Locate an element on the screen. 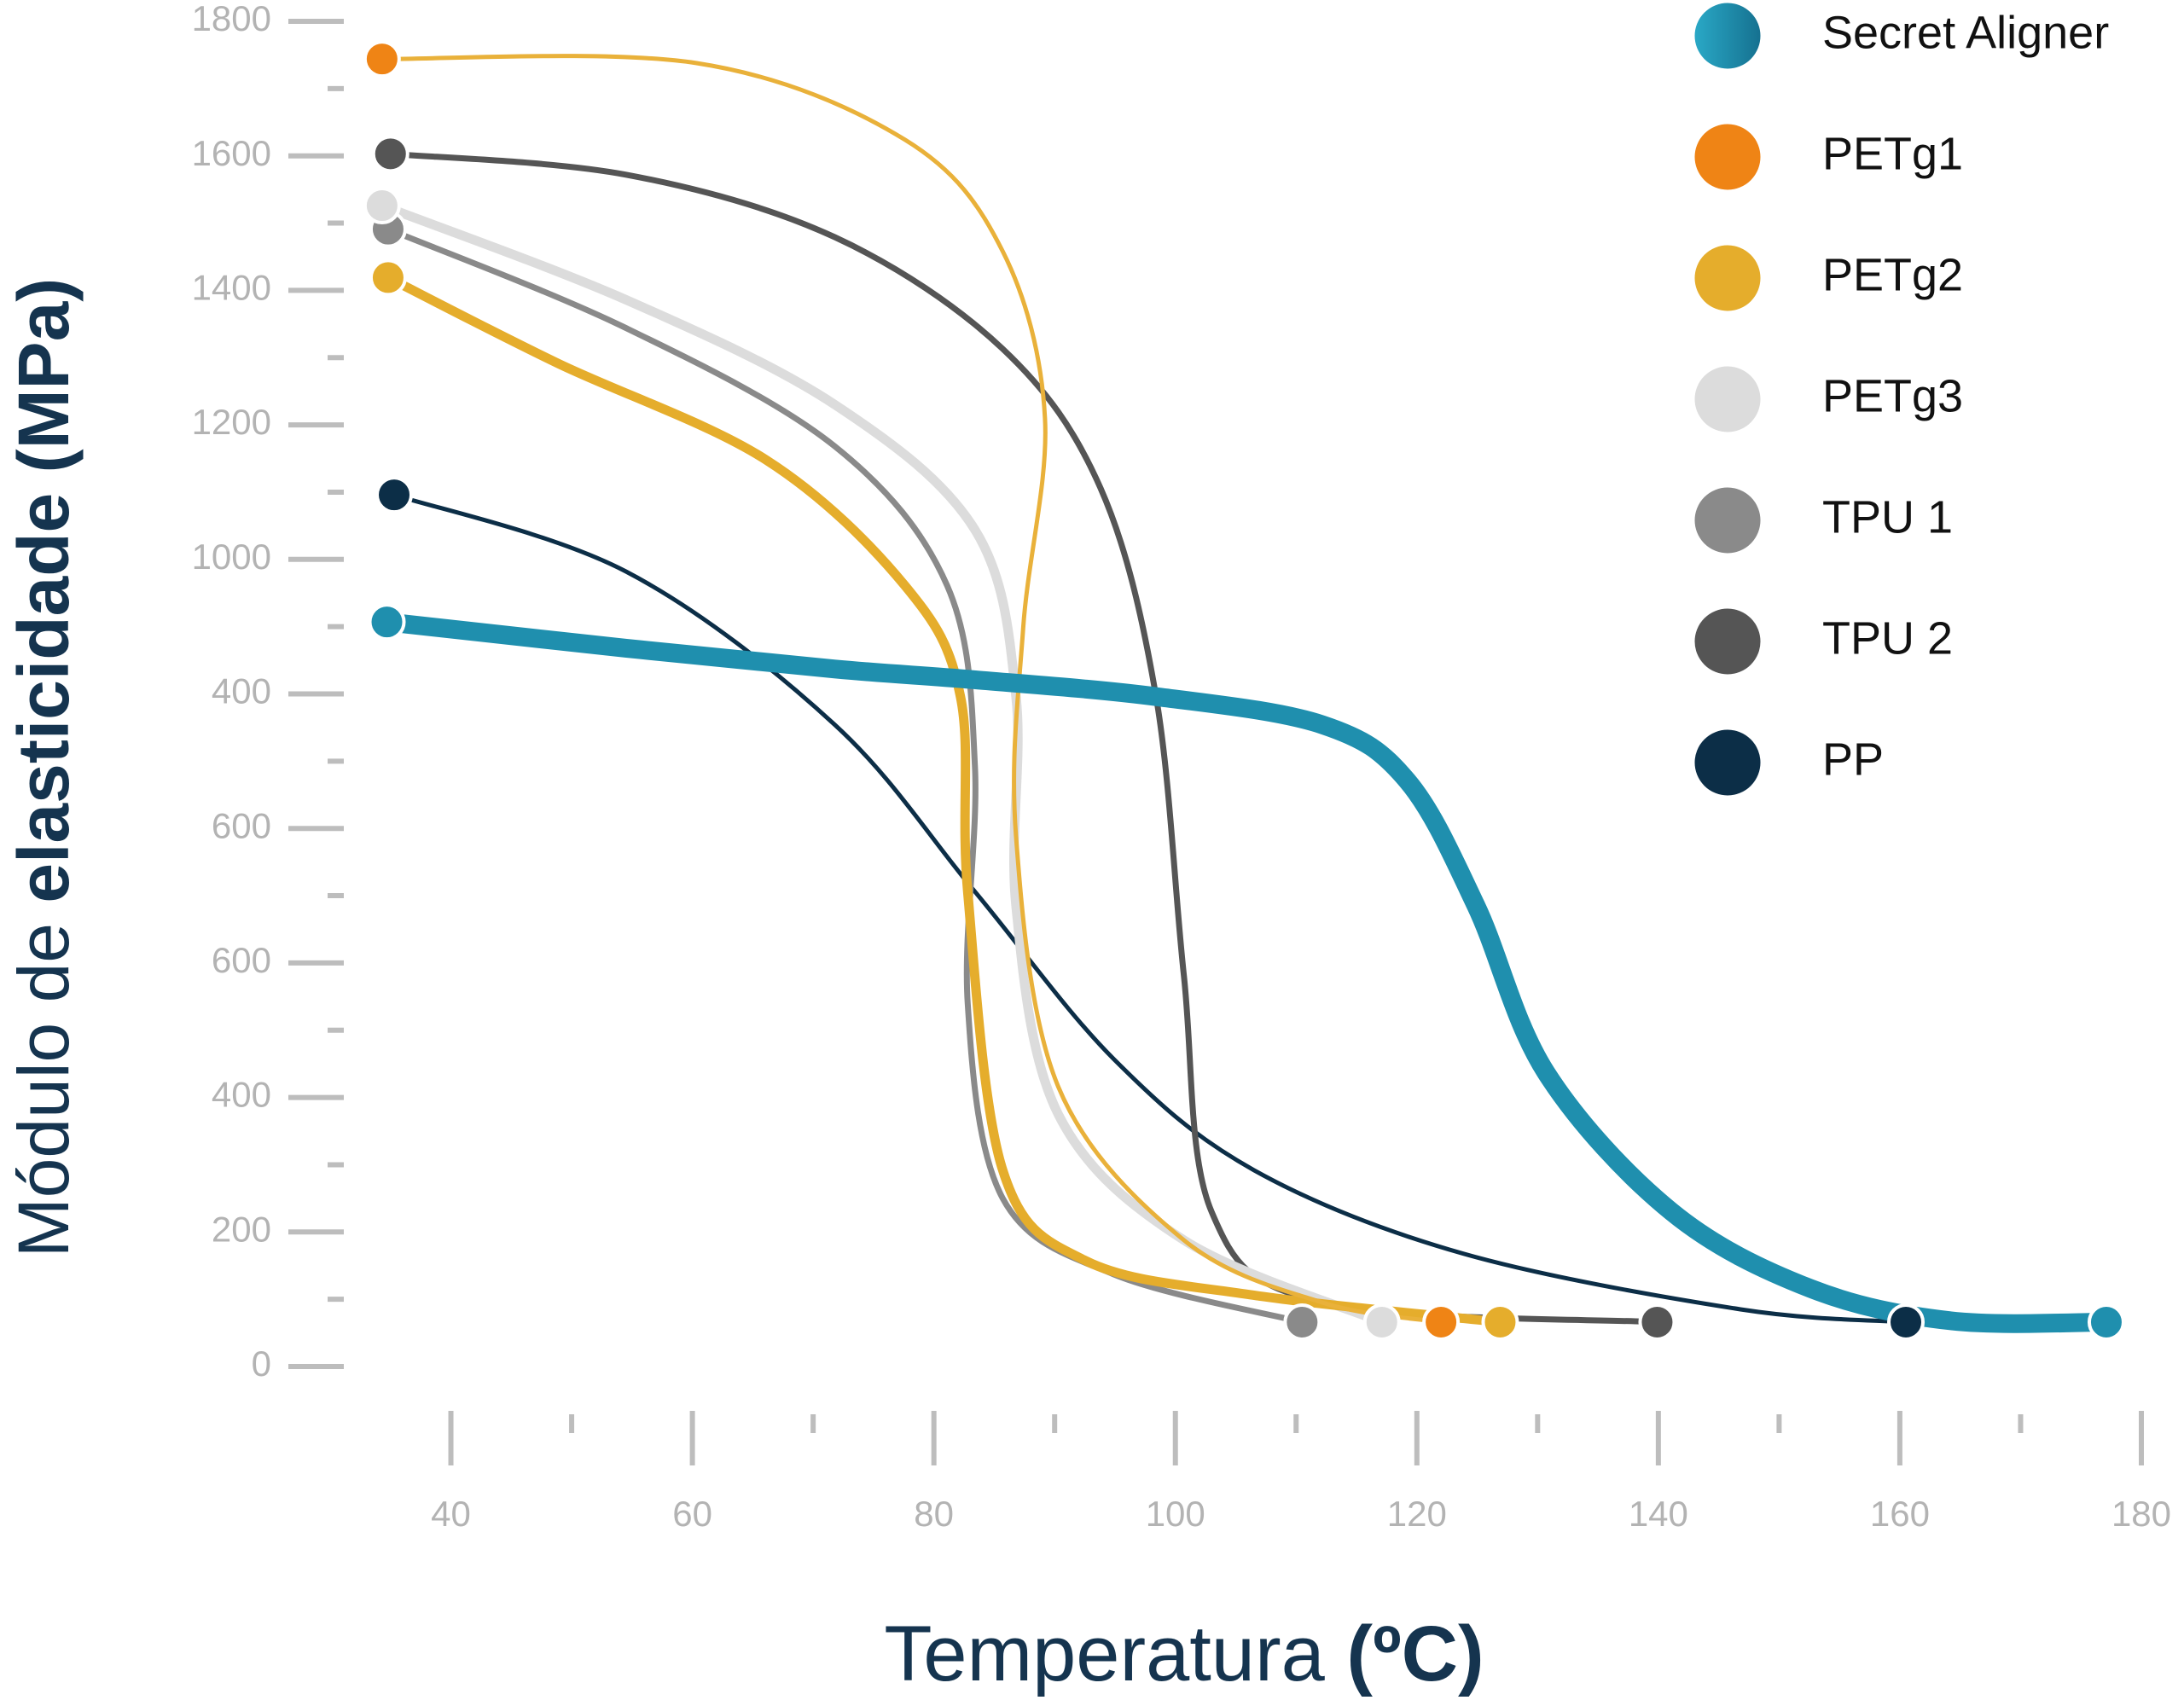 This screenshot has height=1706, width=2184. x-tick-label: 120 is located at coordinates (1417, 1514).